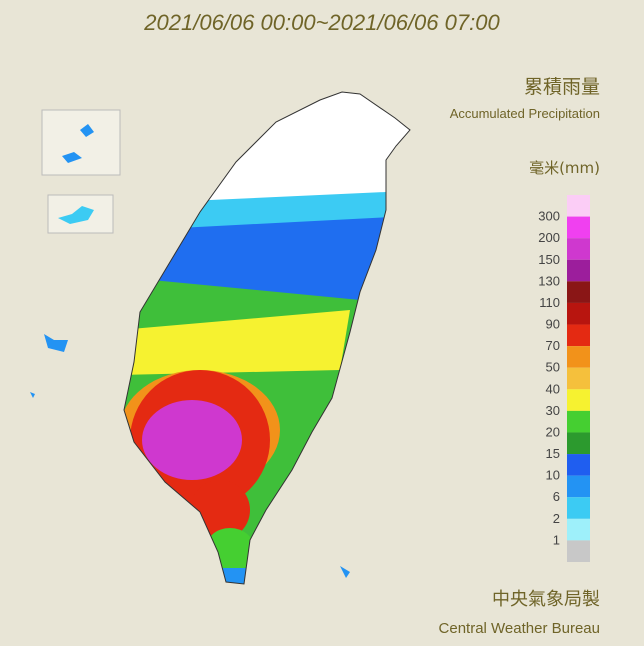 This screenshot has width=644, height=646. What do you see at coordinates (556, 539) in the screenshot?
I see `legend-label: 1` at bounding box center [556, 539].